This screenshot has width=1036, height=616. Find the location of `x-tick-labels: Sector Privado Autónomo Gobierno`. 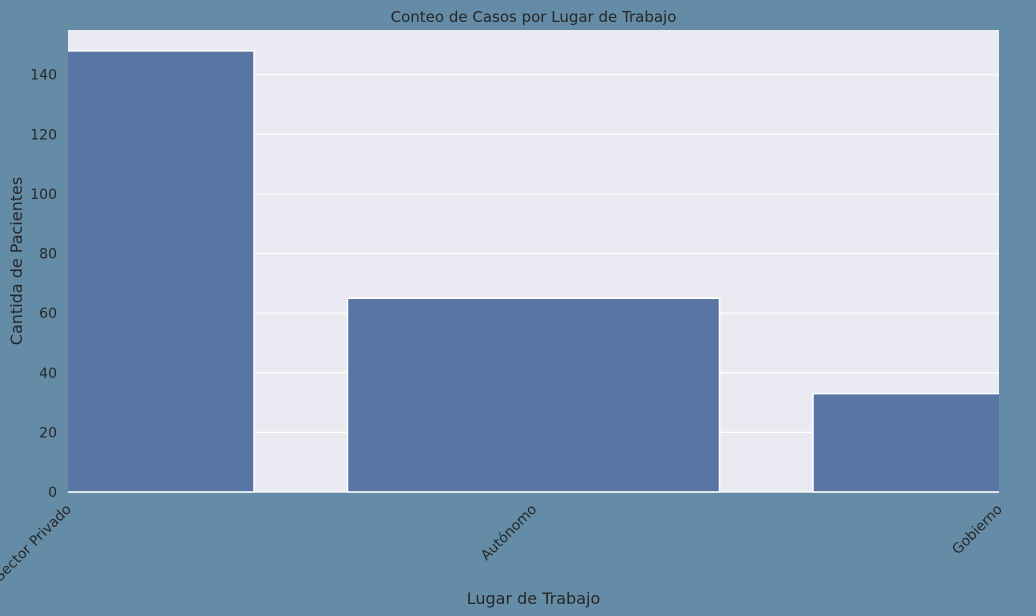

x-tick-labels: Sector Privado Autónomo Gobierno is located at coordinates (503, 543).